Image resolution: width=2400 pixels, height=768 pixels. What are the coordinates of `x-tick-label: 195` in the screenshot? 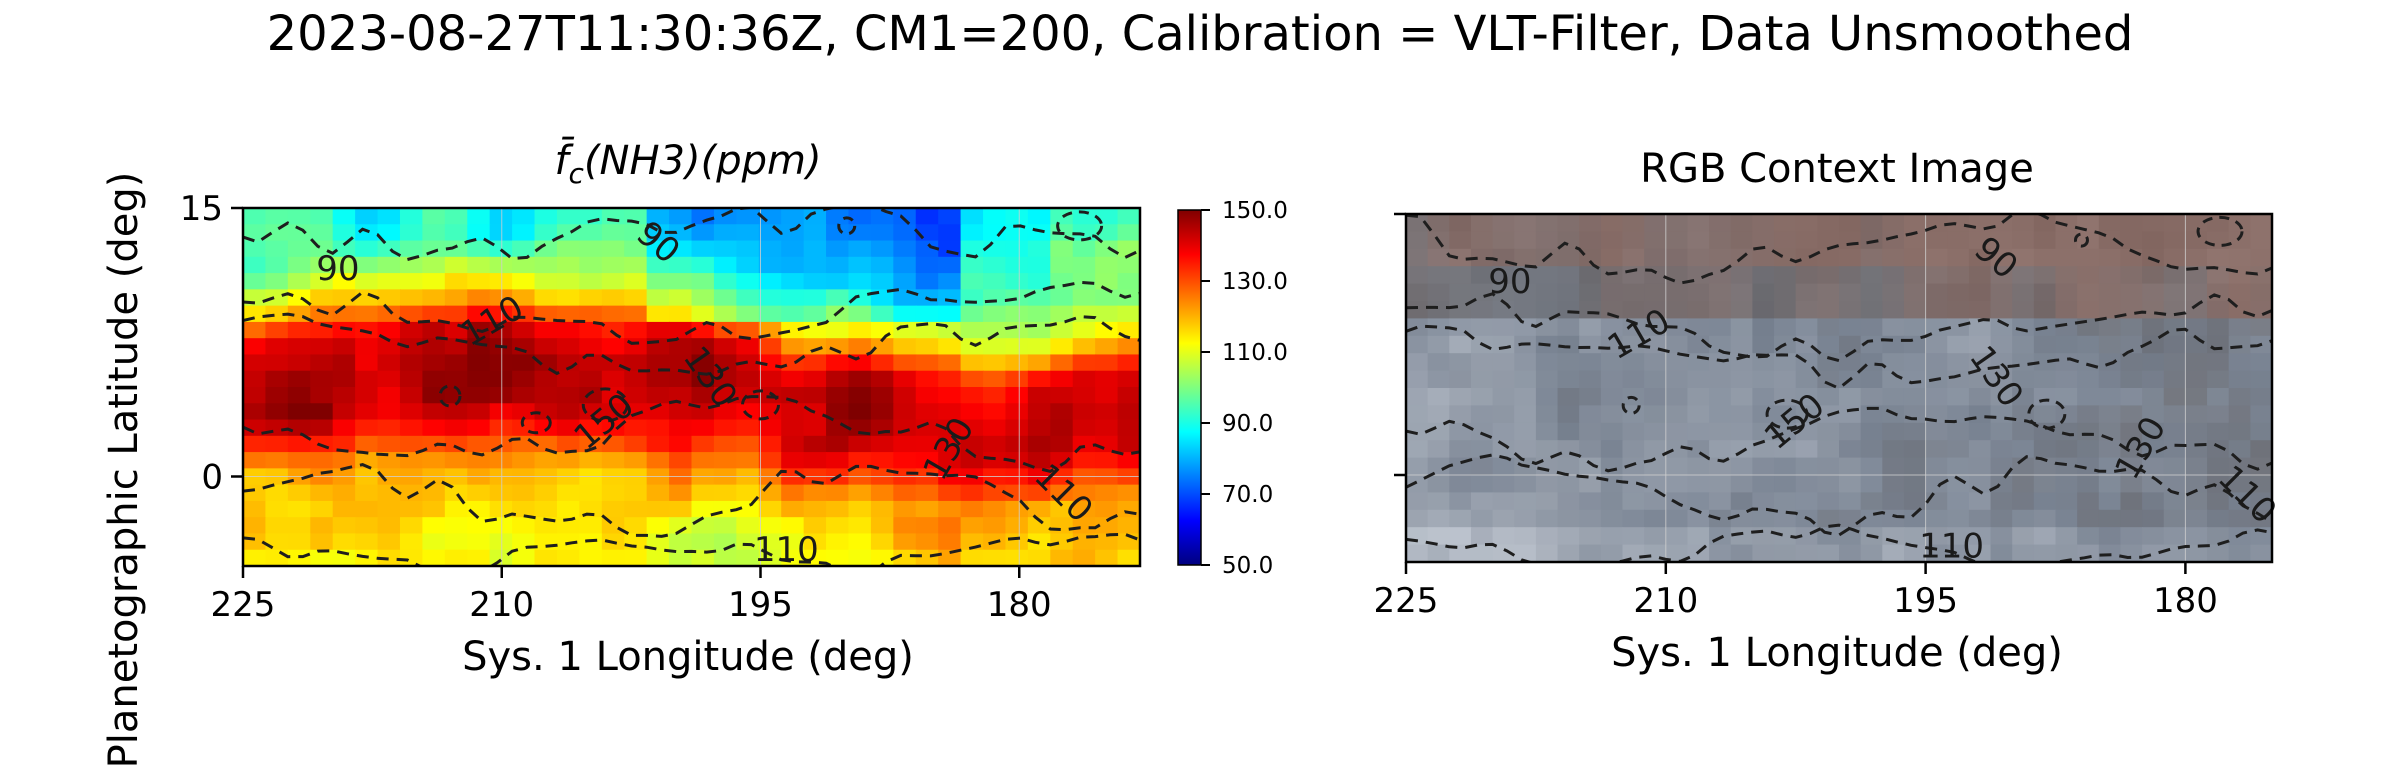 It's located at (760, 605).